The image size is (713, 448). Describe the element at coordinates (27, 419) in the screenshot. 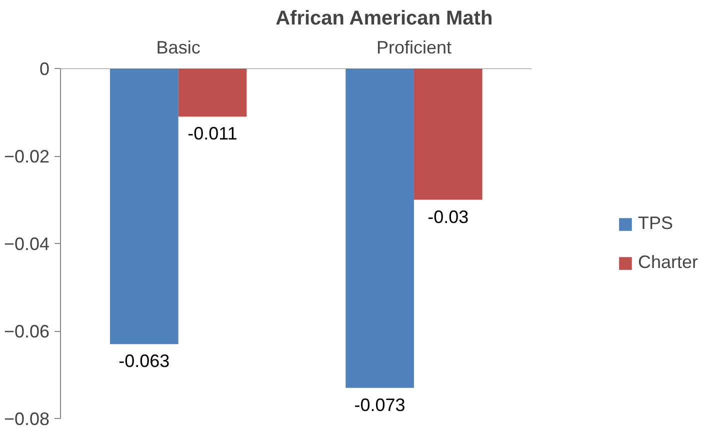

I see `y-tick-label: −0.08` at that location.